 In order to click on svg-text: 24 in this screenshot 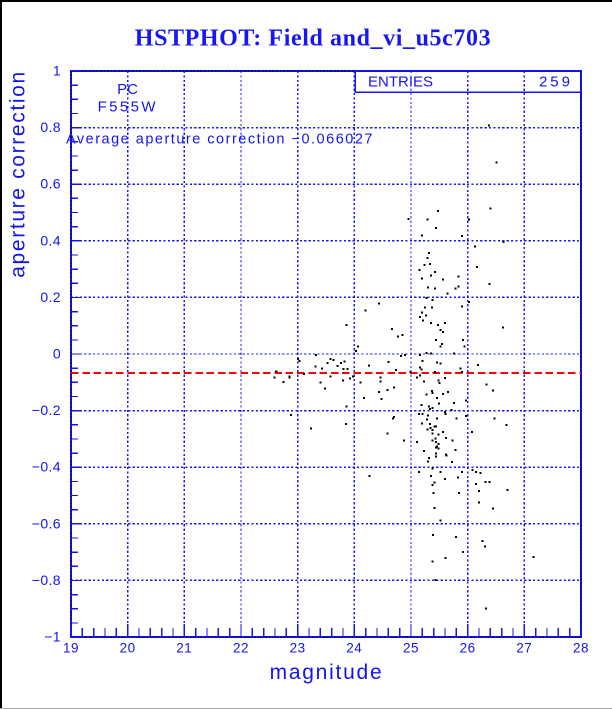, I will do `click(354, 648)`.